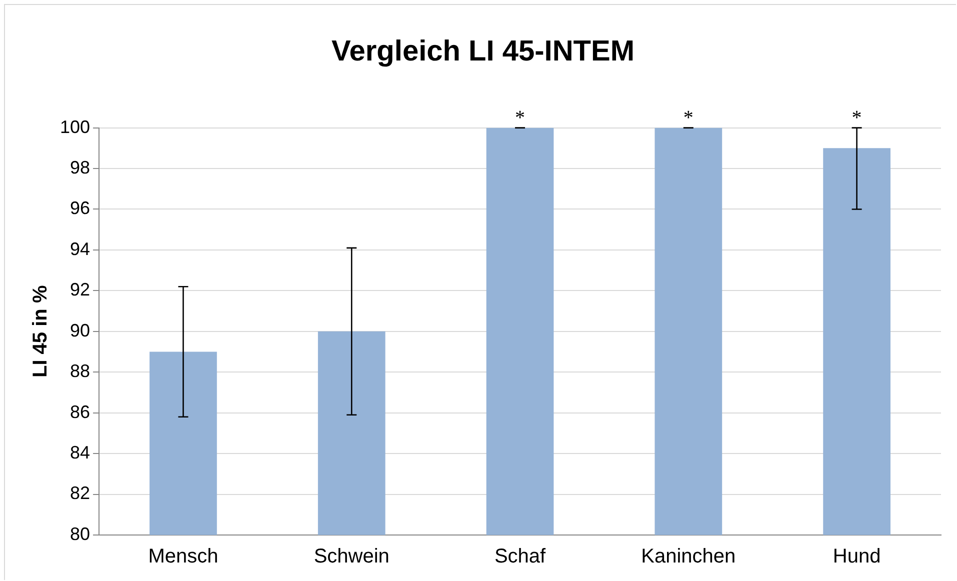 Image resolution: width=957 pixels, height=581 pixels. What do you see at coordinates (41, 331) in the screenshot?
I see `y-axis-title: LI 45 in %` at bounding box center [41, 331].